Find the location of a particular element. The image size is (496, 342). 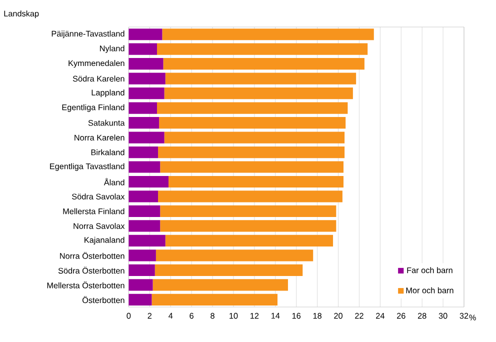

y-tick-label: Norra Österbotten is located at coordinates (92, 255).